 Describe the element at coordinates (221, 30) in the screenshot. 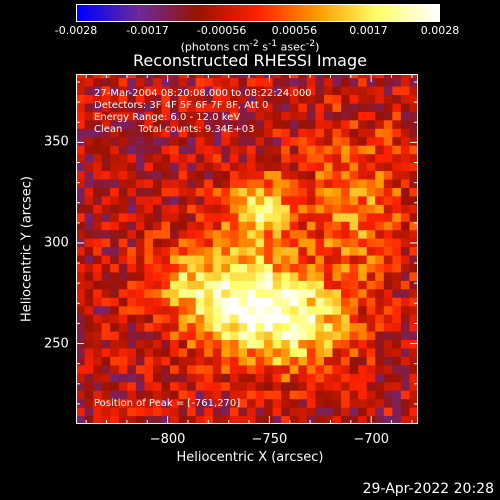

I see `colorbar-tick-label: -0.00056` at that location.